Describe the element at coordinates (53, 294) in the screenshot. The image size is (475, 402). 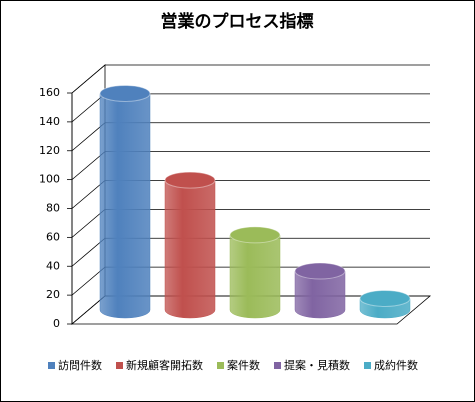
I see `y-tick-label: 20` at that location.